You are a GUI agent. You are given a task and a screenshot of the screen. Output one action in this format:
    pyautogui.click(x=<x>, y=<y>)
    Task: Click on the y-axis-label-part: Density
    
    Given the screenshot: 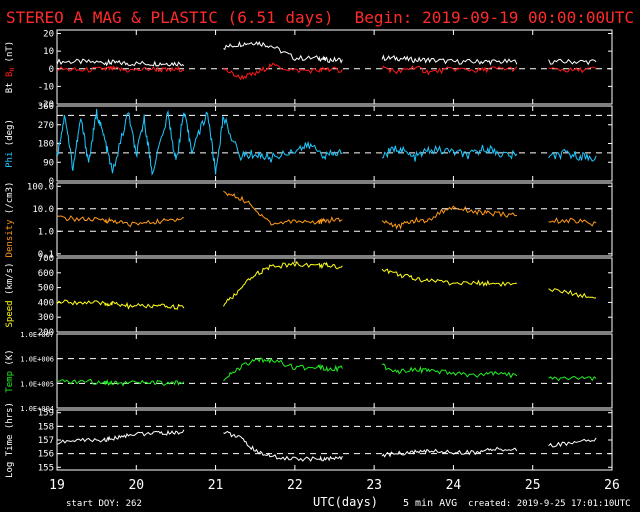 What is the action you would take?
    pyautogui.click(x=10, y=238)
    